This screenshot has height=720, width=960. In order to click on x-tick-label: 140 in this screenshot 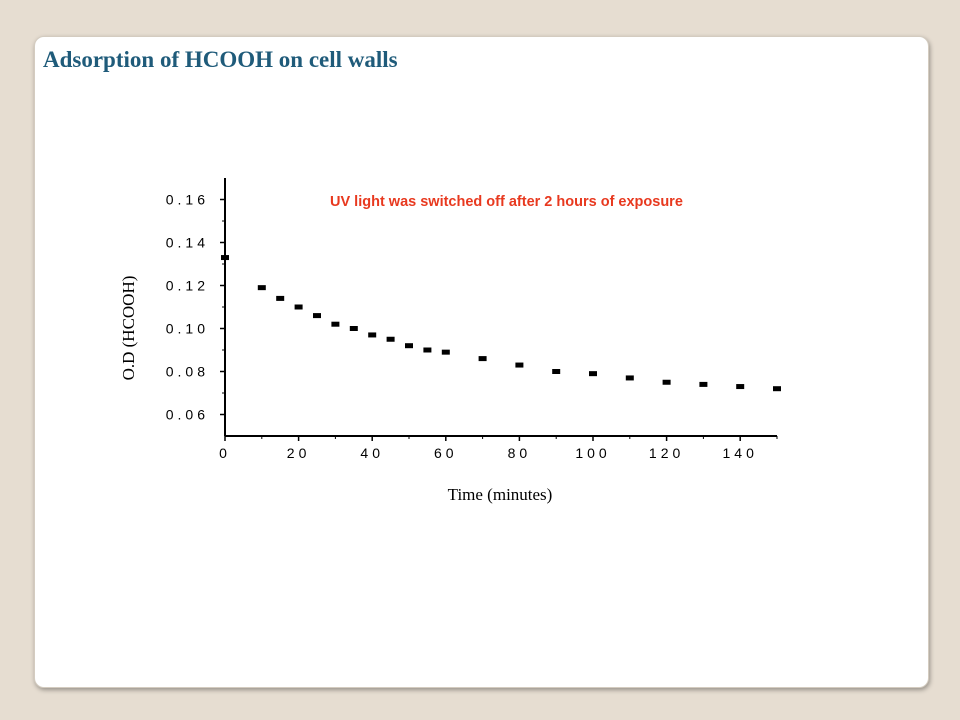, I will do `click(740, 453)`.